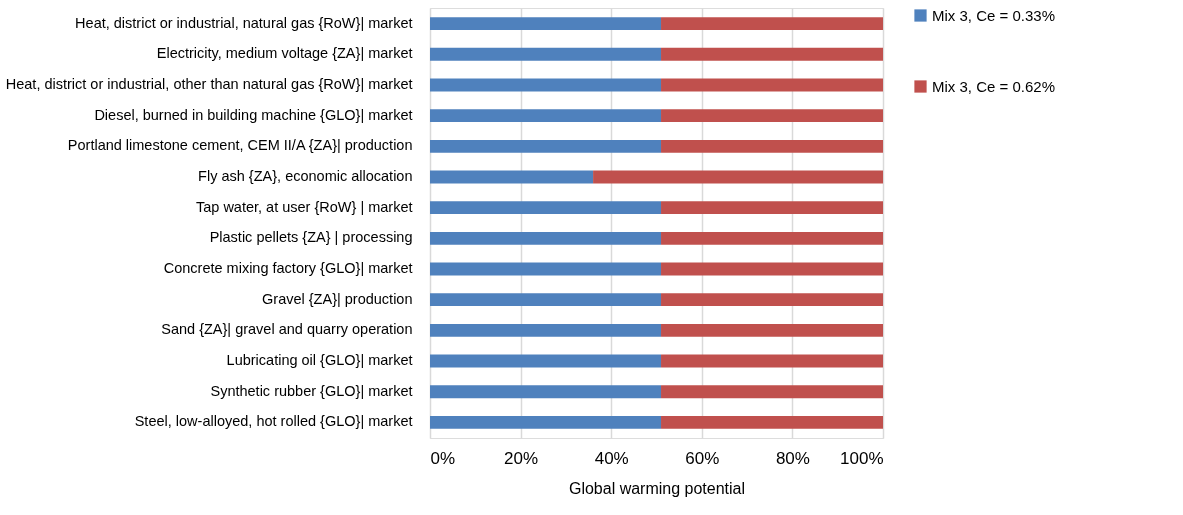  I want to click on y-tick-label: Lubricating oil {GLO}| market, so click(319, 360).